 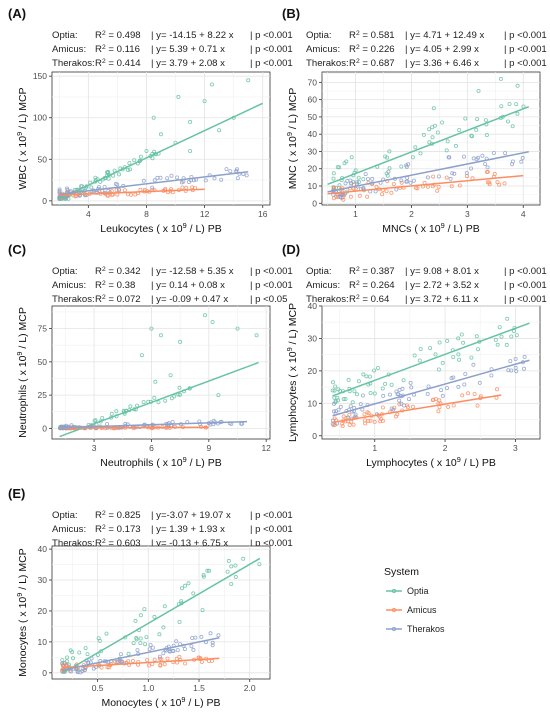 What do you see at coordinates (523, 214) in the screenshot?
I see `x-tick-label: 4` at bounding box center [523, 214].